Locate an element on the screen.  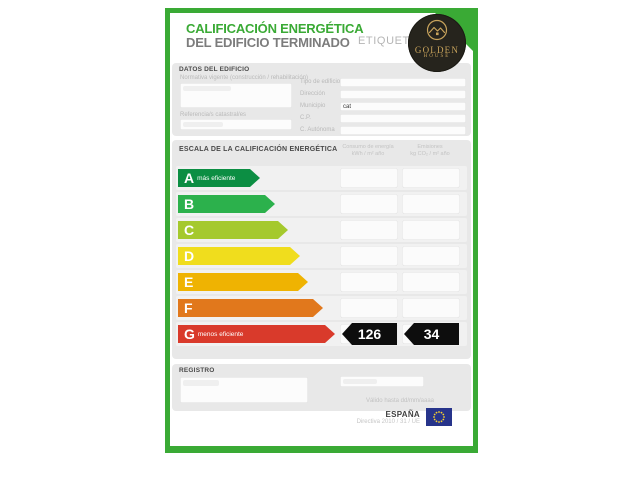
municipio-value: cat is located at coordinates (347, 107).